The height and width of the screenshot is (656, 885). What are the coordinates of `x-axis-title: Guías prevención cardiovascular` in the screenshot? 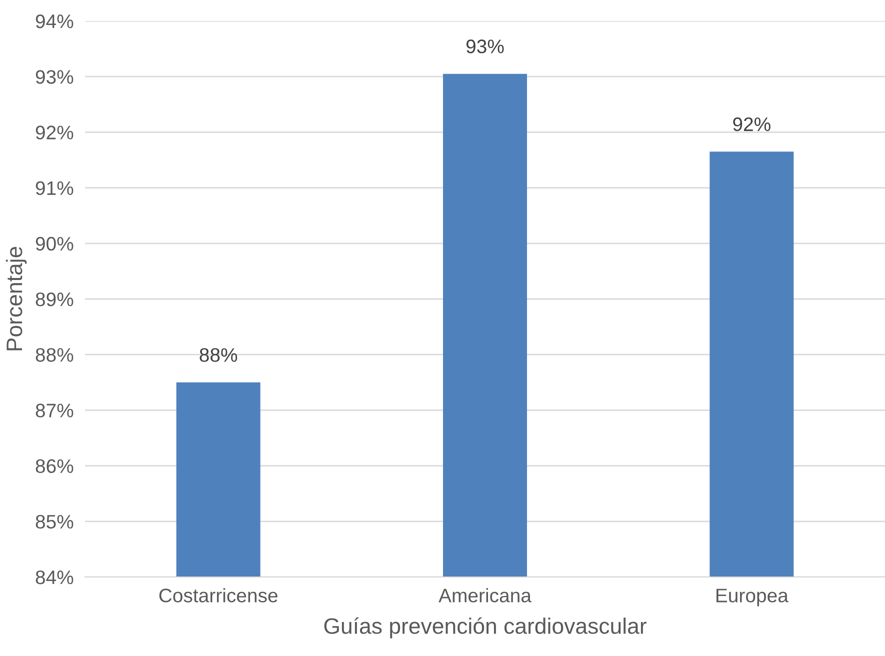 It's located at (485, 627).